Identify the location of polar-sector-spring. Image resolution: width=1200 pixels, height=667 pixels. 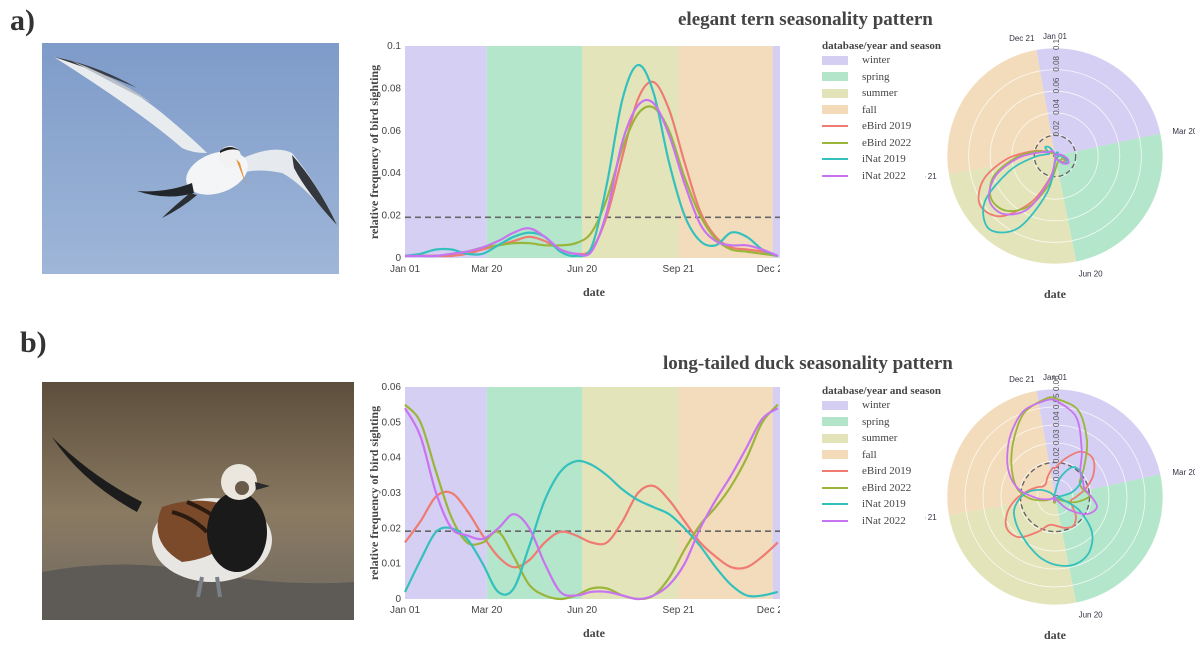
(1109, 197).